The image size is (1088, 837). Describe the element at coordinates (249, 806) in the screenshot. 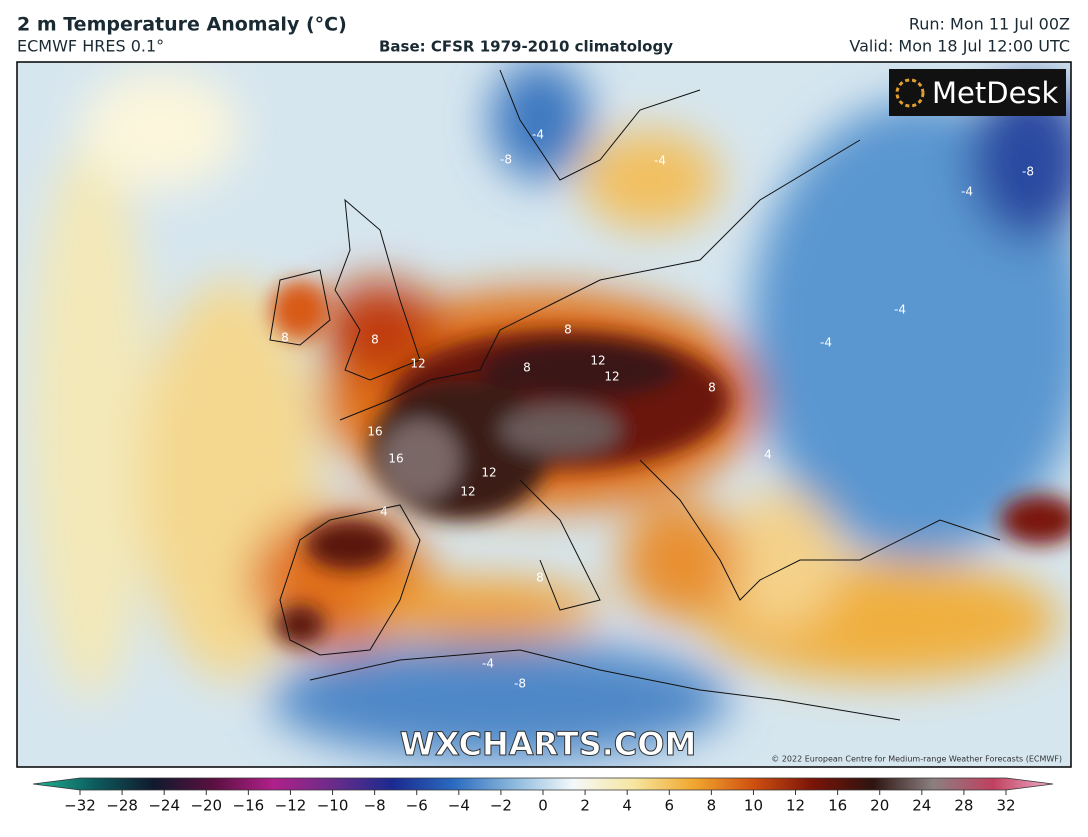

I see `colorbar-tick-label: −16` at that location.